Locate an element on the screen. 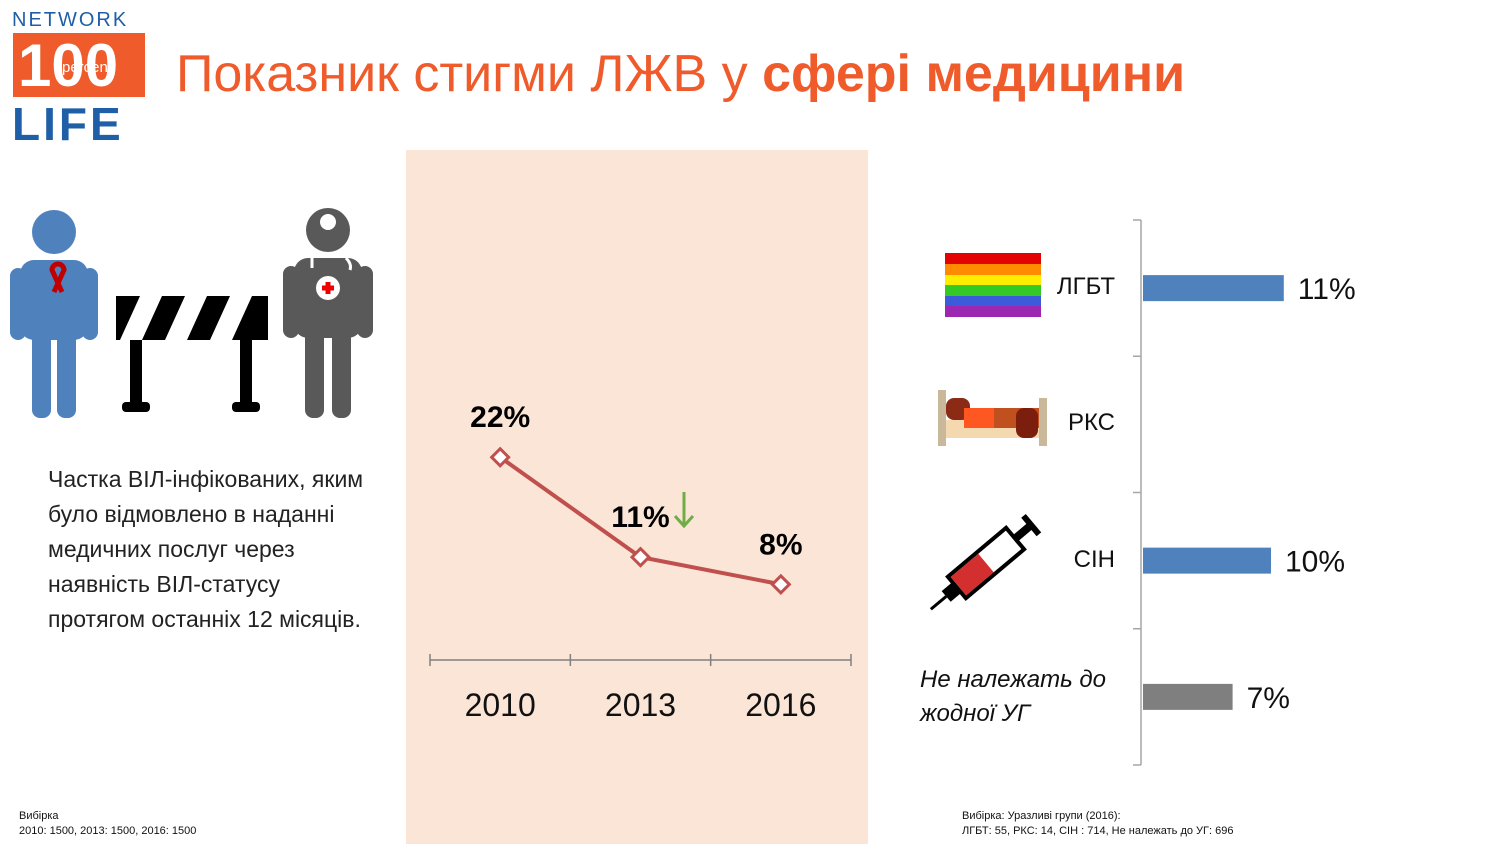 This screenshot has height=844, width=1500. note-line: Вибірка is located at coordinates (39, 816).